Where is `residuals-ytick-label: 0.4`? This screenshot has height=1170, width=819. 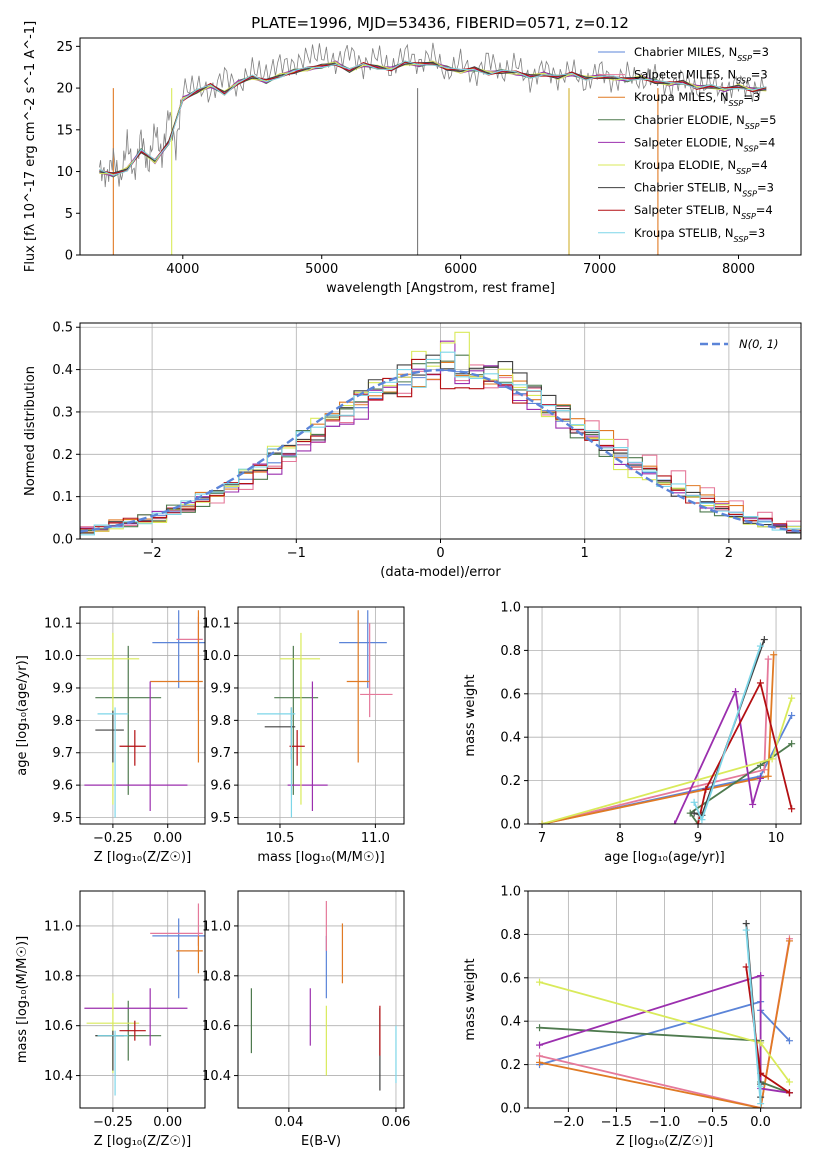
residuals-ytick-label: 0.4 is located at coordinates (62, 370).